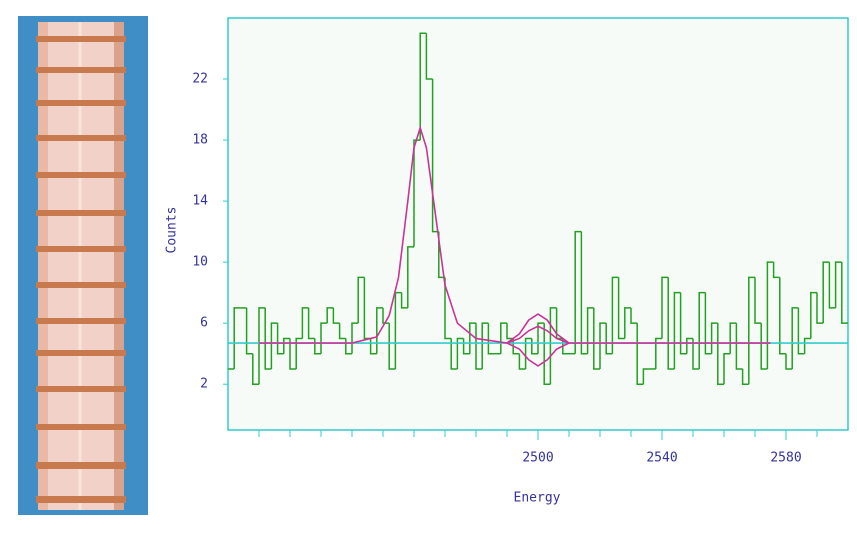  What do you see at coordinates (200, 201) in the screenshot?
I see `y-tick-label: 14` at bounding box center [200, 201].